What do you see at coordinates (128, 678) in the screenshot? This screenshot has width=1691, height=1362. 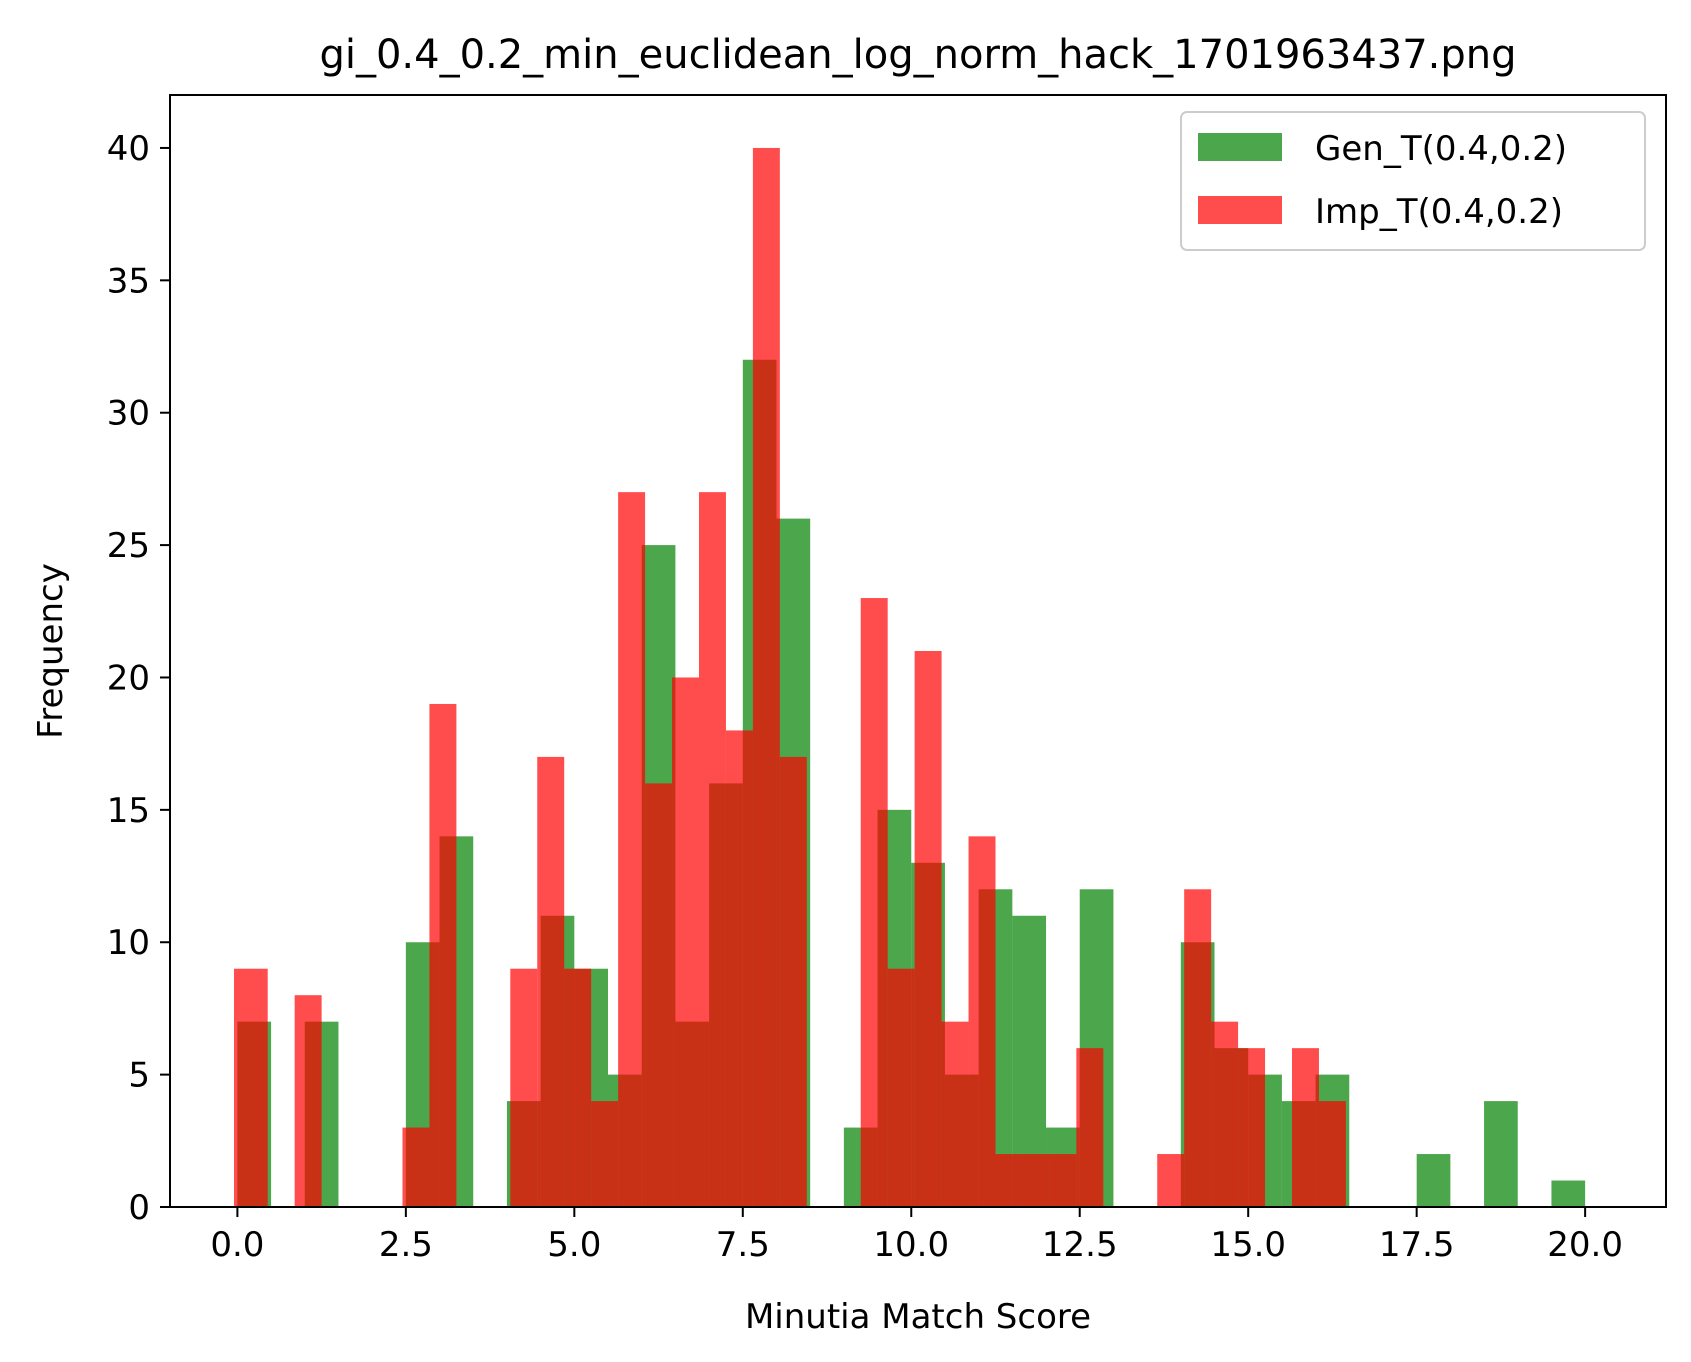 I see `y-tick-label: 20` at bounding box center [128, 678].